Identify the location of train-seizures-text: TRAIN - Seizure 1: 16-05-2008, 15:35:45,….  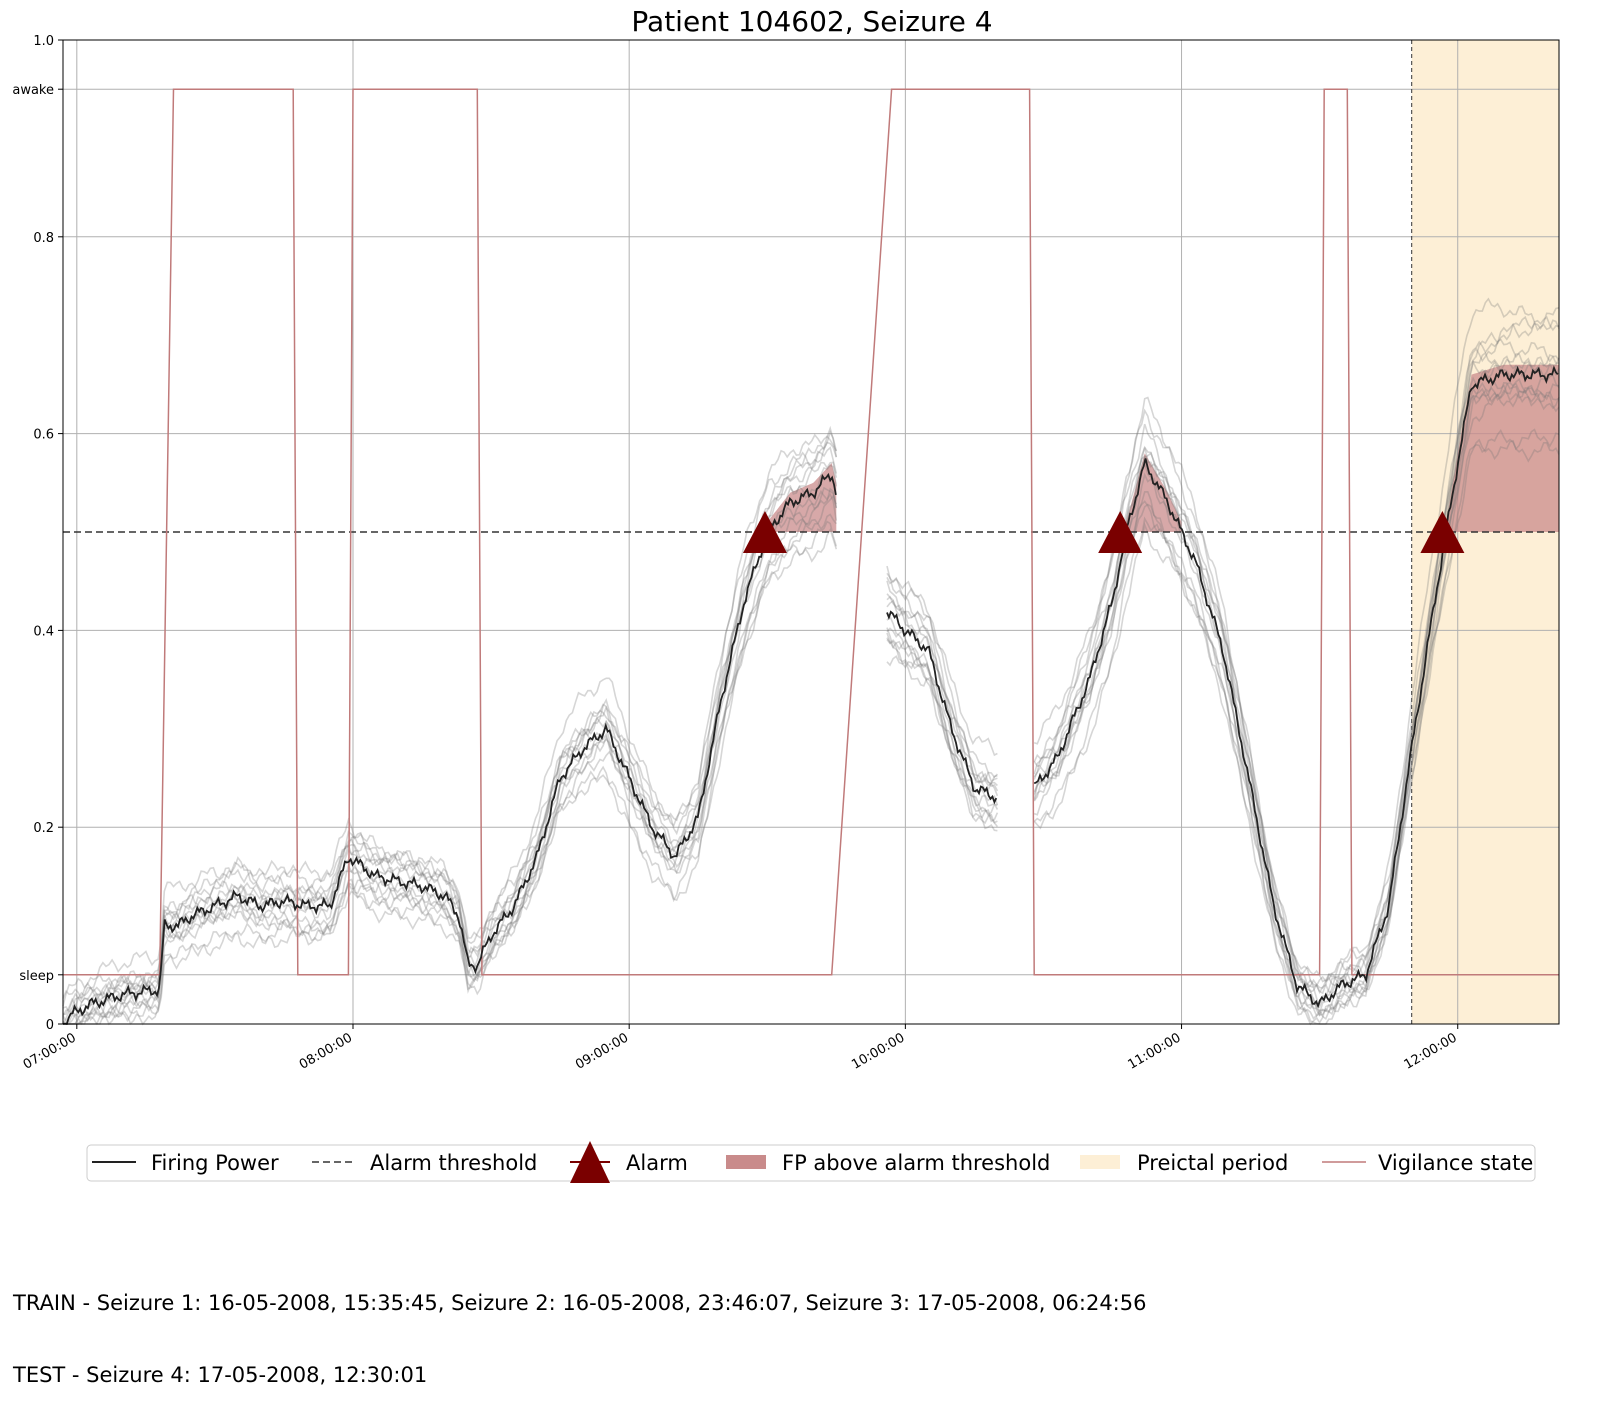
(580, 1303).